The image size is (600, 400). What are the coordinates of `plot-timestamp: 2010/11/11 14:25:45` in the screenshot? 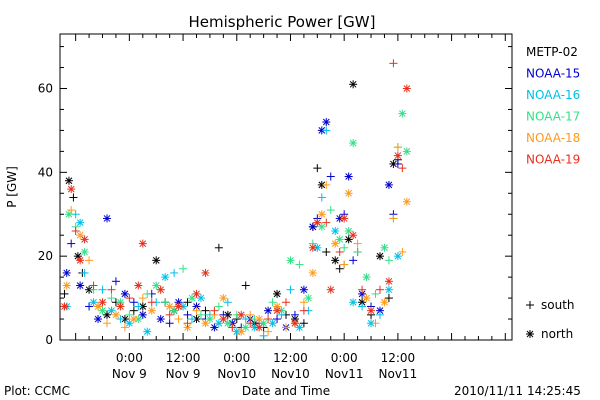 It's located at (517, 391).